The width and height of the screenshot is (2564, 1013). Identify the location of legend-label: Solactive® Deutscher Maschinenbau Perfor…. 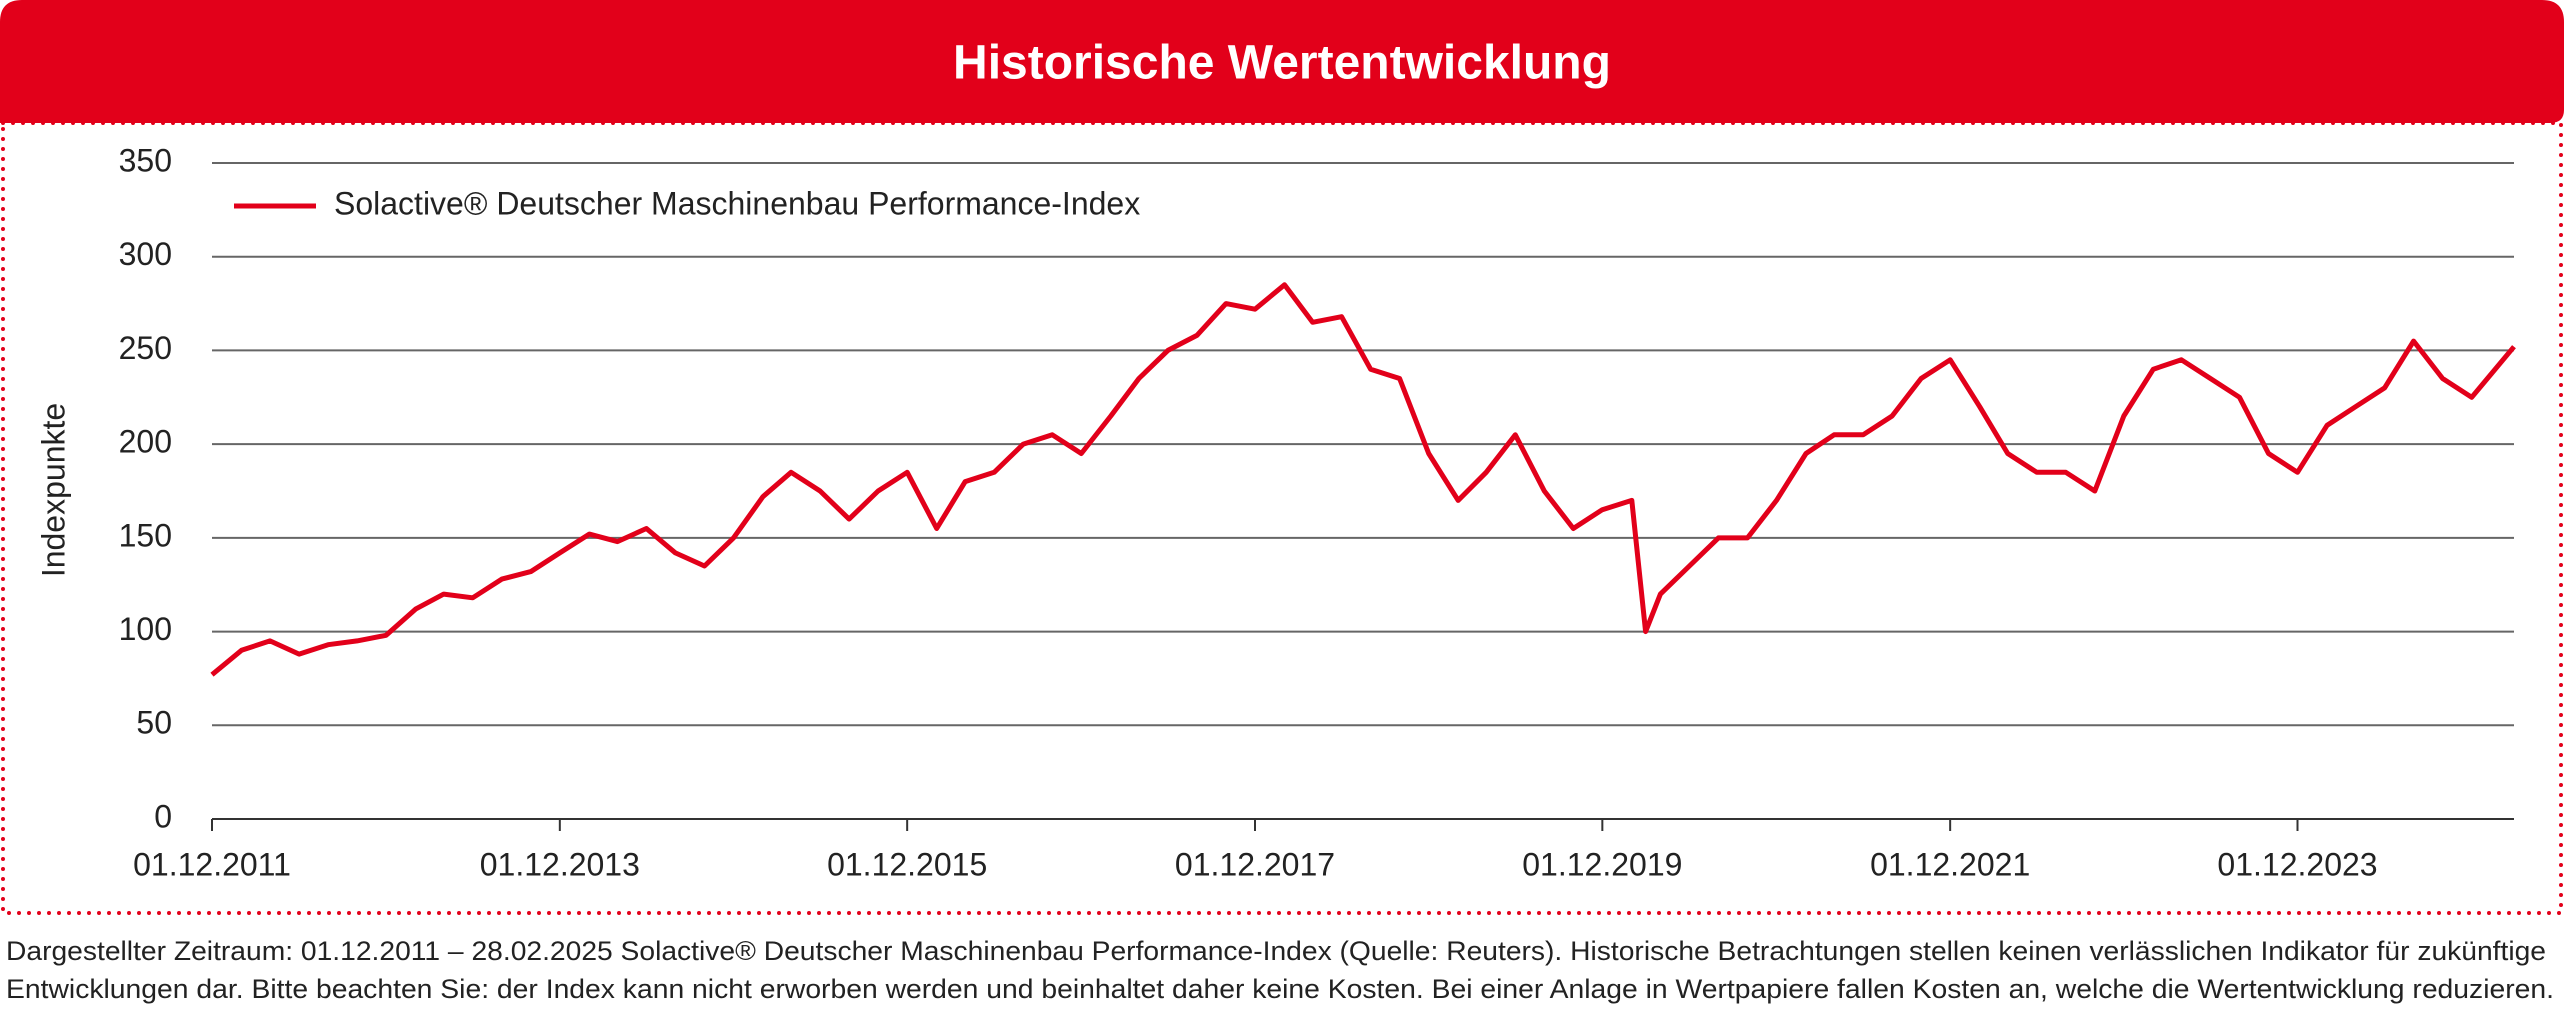
(737, 203).